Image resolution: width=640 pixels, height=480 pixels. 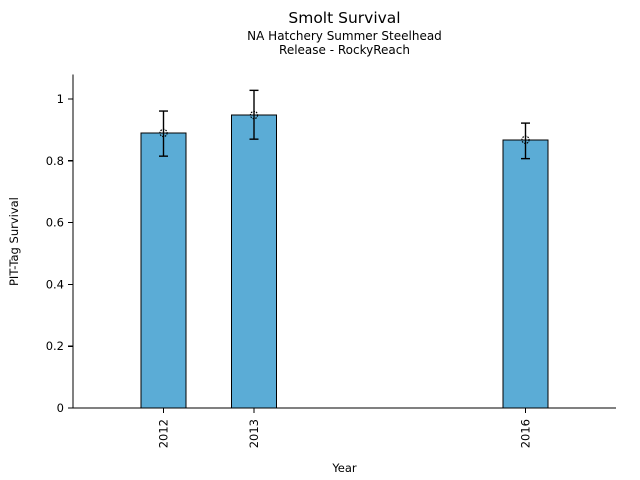 What do you see at coordinates (344, 36) in the screenshot?
I see `chart-subtitle-line1: NA Hatchery Summer Steelhead` at bounding box center [344, 36].